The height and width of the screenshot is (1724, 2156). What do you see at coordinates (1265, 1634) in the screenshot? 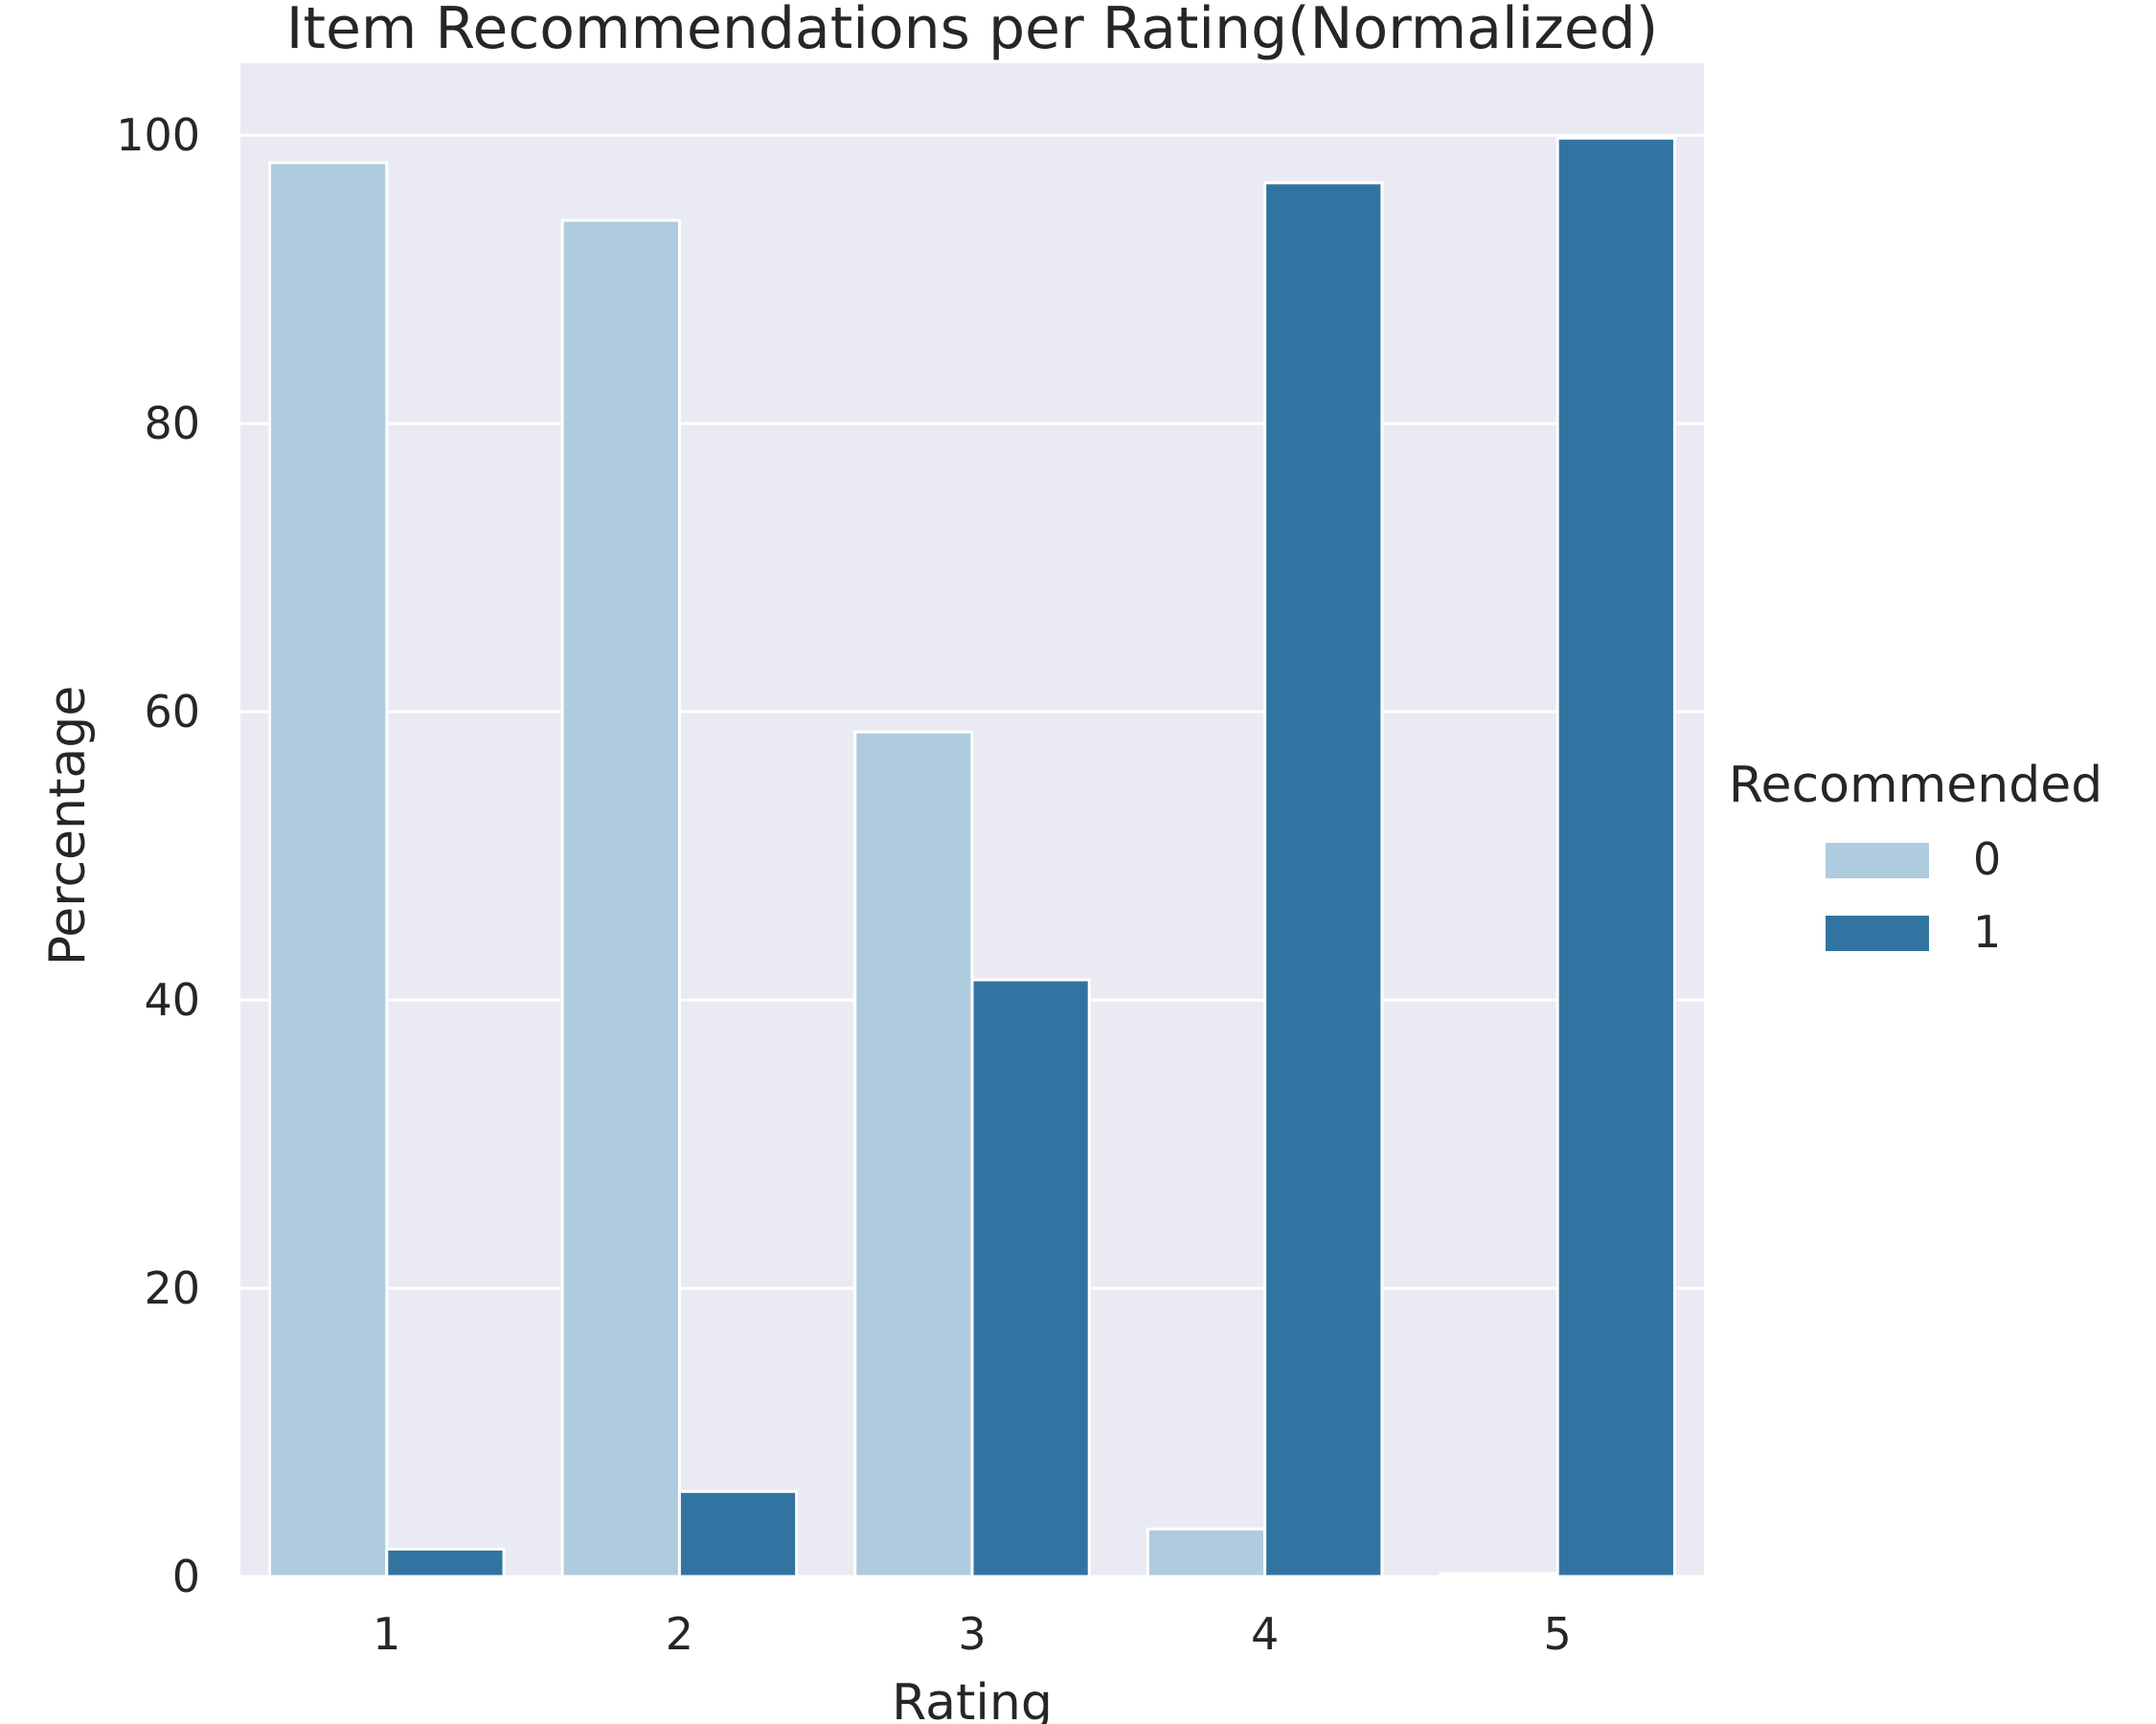
I see `x-tick-label: 4` at bounding box center [1265, 1634].